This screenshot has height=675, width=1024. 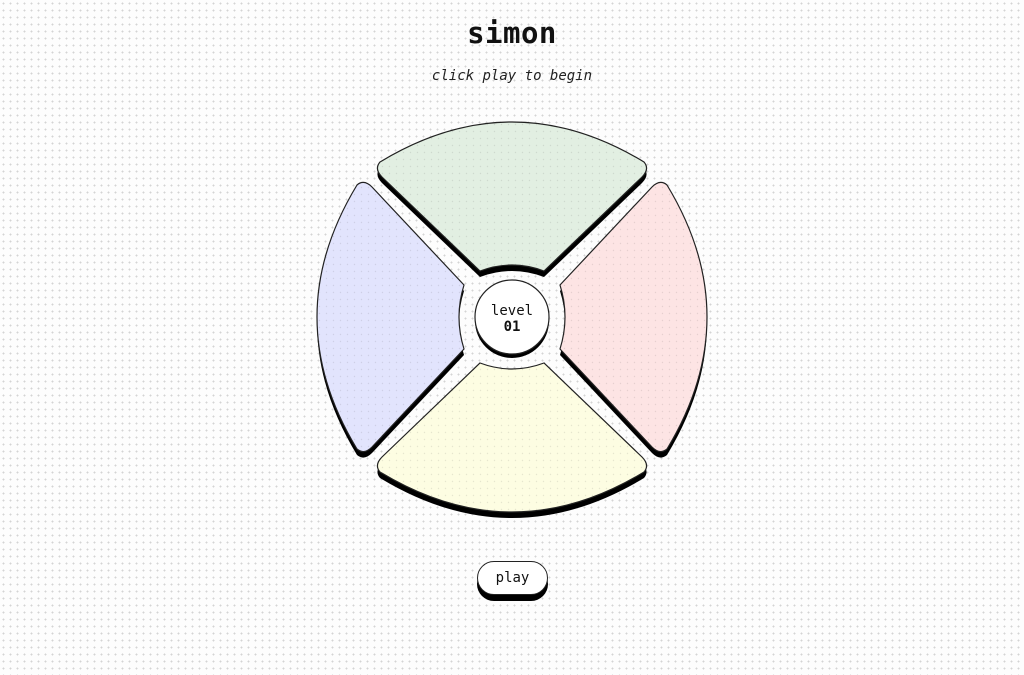 I want to click on game-status: click play to begin, so click(x=512, y=76).